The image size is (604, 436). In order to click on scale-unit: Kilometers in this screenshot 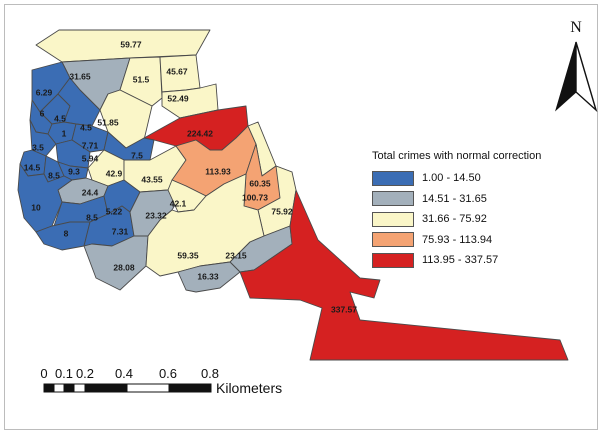, I will do `click(249, 388)`.